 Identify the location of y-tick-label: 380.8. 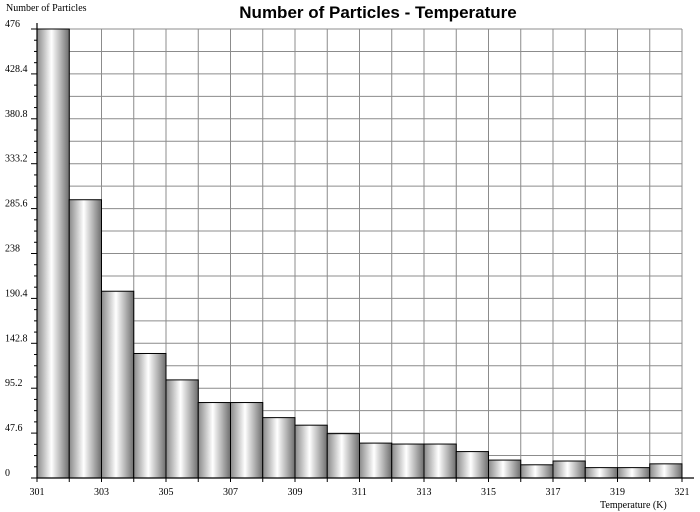
(16, 114).